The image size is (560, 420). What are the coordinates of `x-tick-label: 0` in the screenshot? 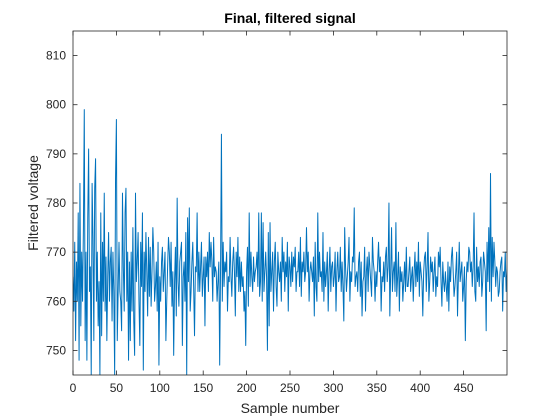 It's located at (73, 388).